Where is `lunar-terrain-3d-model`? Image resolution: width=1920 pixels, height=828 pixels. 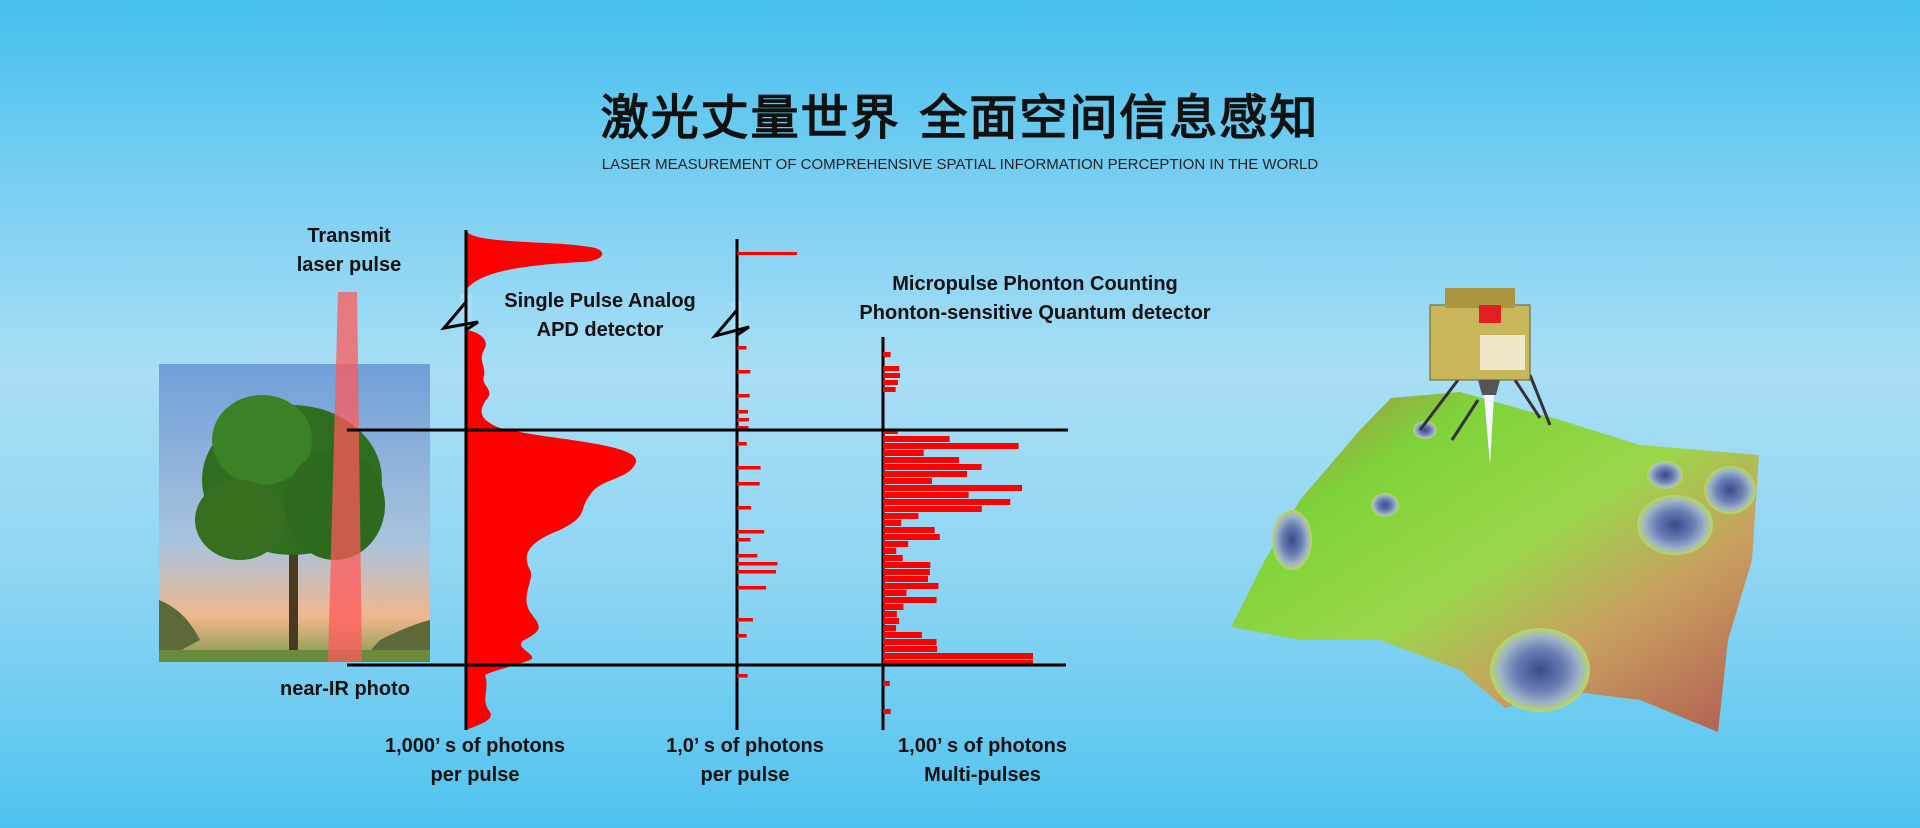
lunar-terrain-3d-model is located at coordinates (1495, 562).